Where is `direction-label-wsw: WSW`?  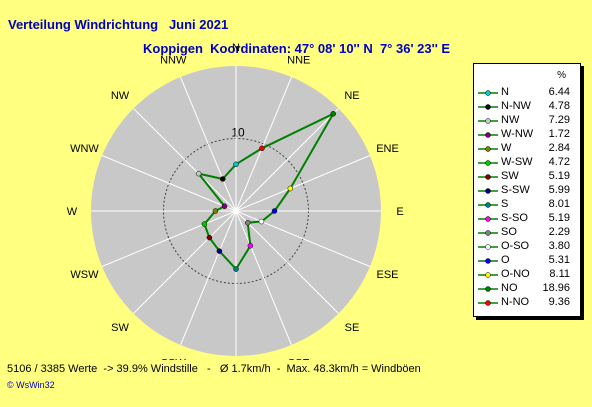 direction-label-wsw: WSW is located at coordinates (84, 275).